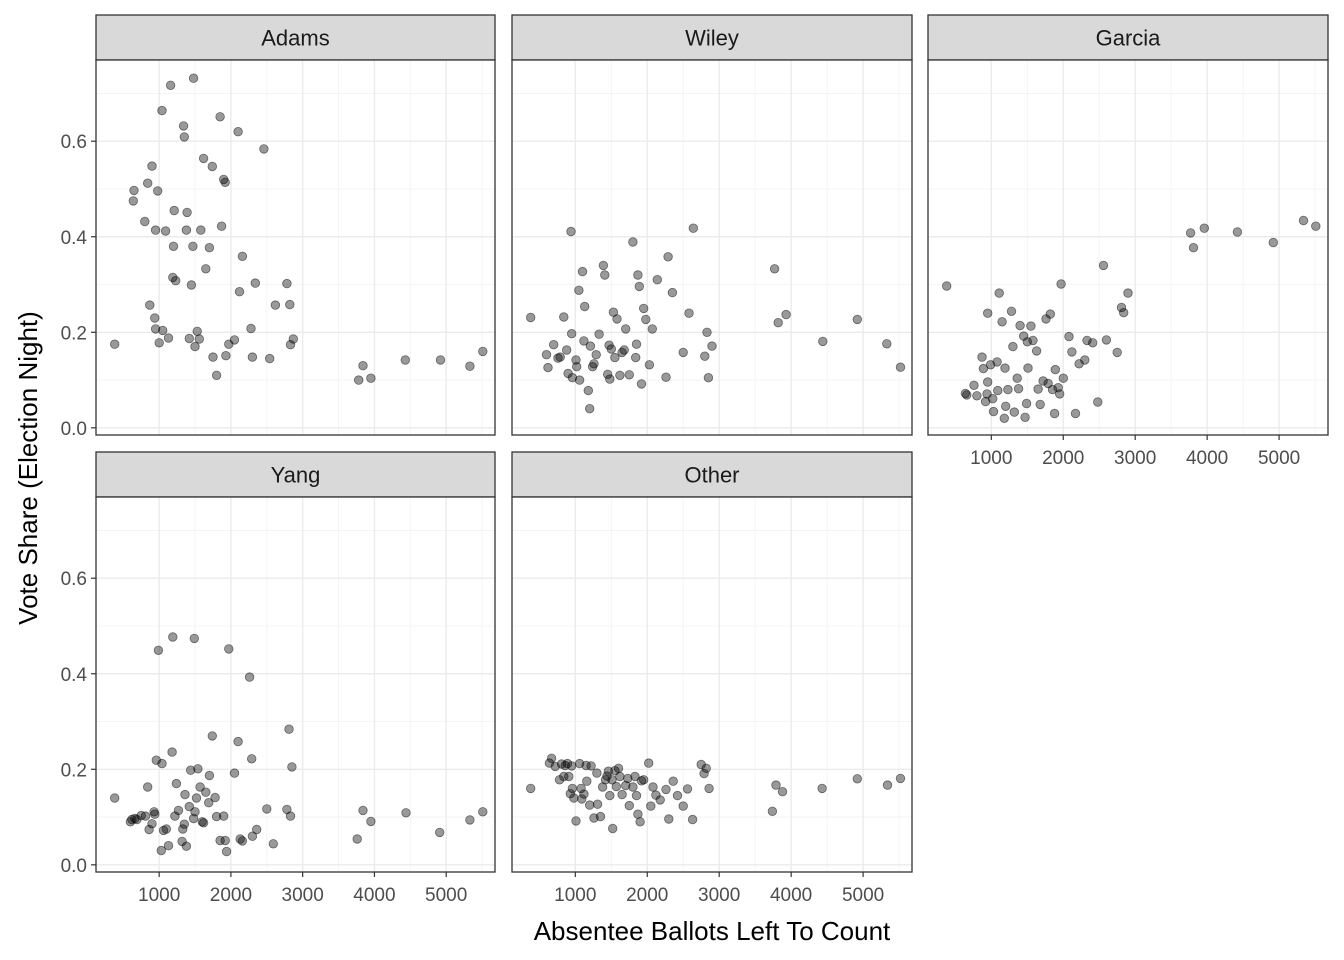 This screenshot has height=960, width=1344. I want to click on x-tick-label: 3000, so click(303, 895).